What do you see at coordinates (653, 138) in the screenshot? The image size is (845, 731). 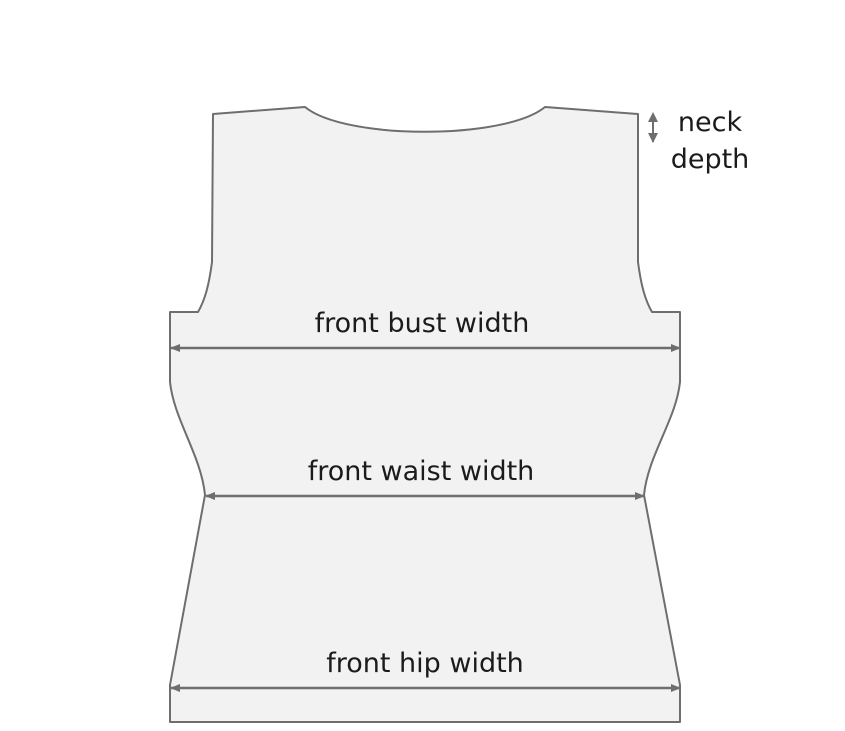 I see `neck-depth-arrowhead-bottom` at bounding box center [653, 138].